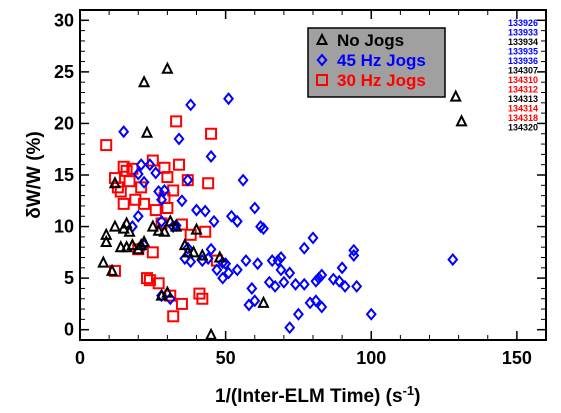 The width and height of the screenshot is (561, 413). What do you see at coordinates (523, 90) in the screenshot?
I see `shot-number-label: 134312` at bounding box center [523, 90].